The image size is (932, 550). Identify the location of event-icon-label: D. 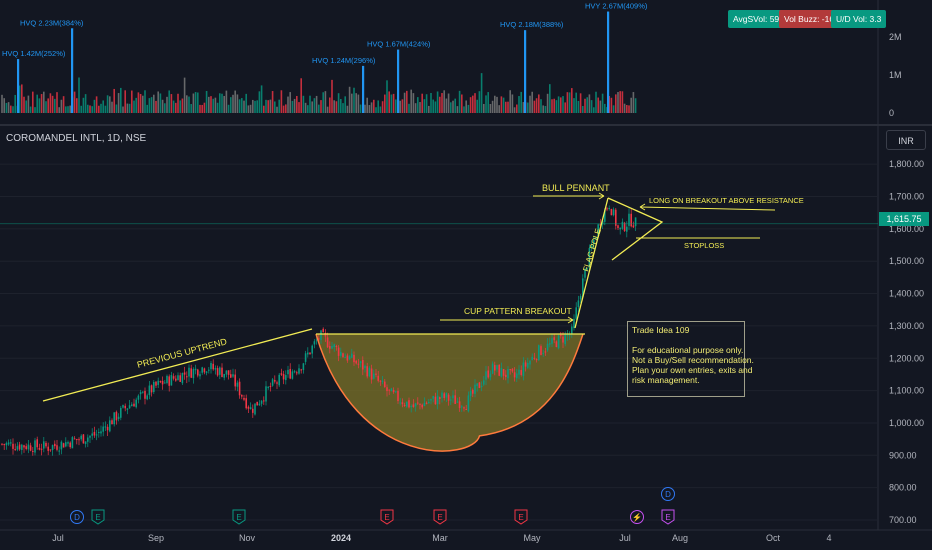
(668, 494).